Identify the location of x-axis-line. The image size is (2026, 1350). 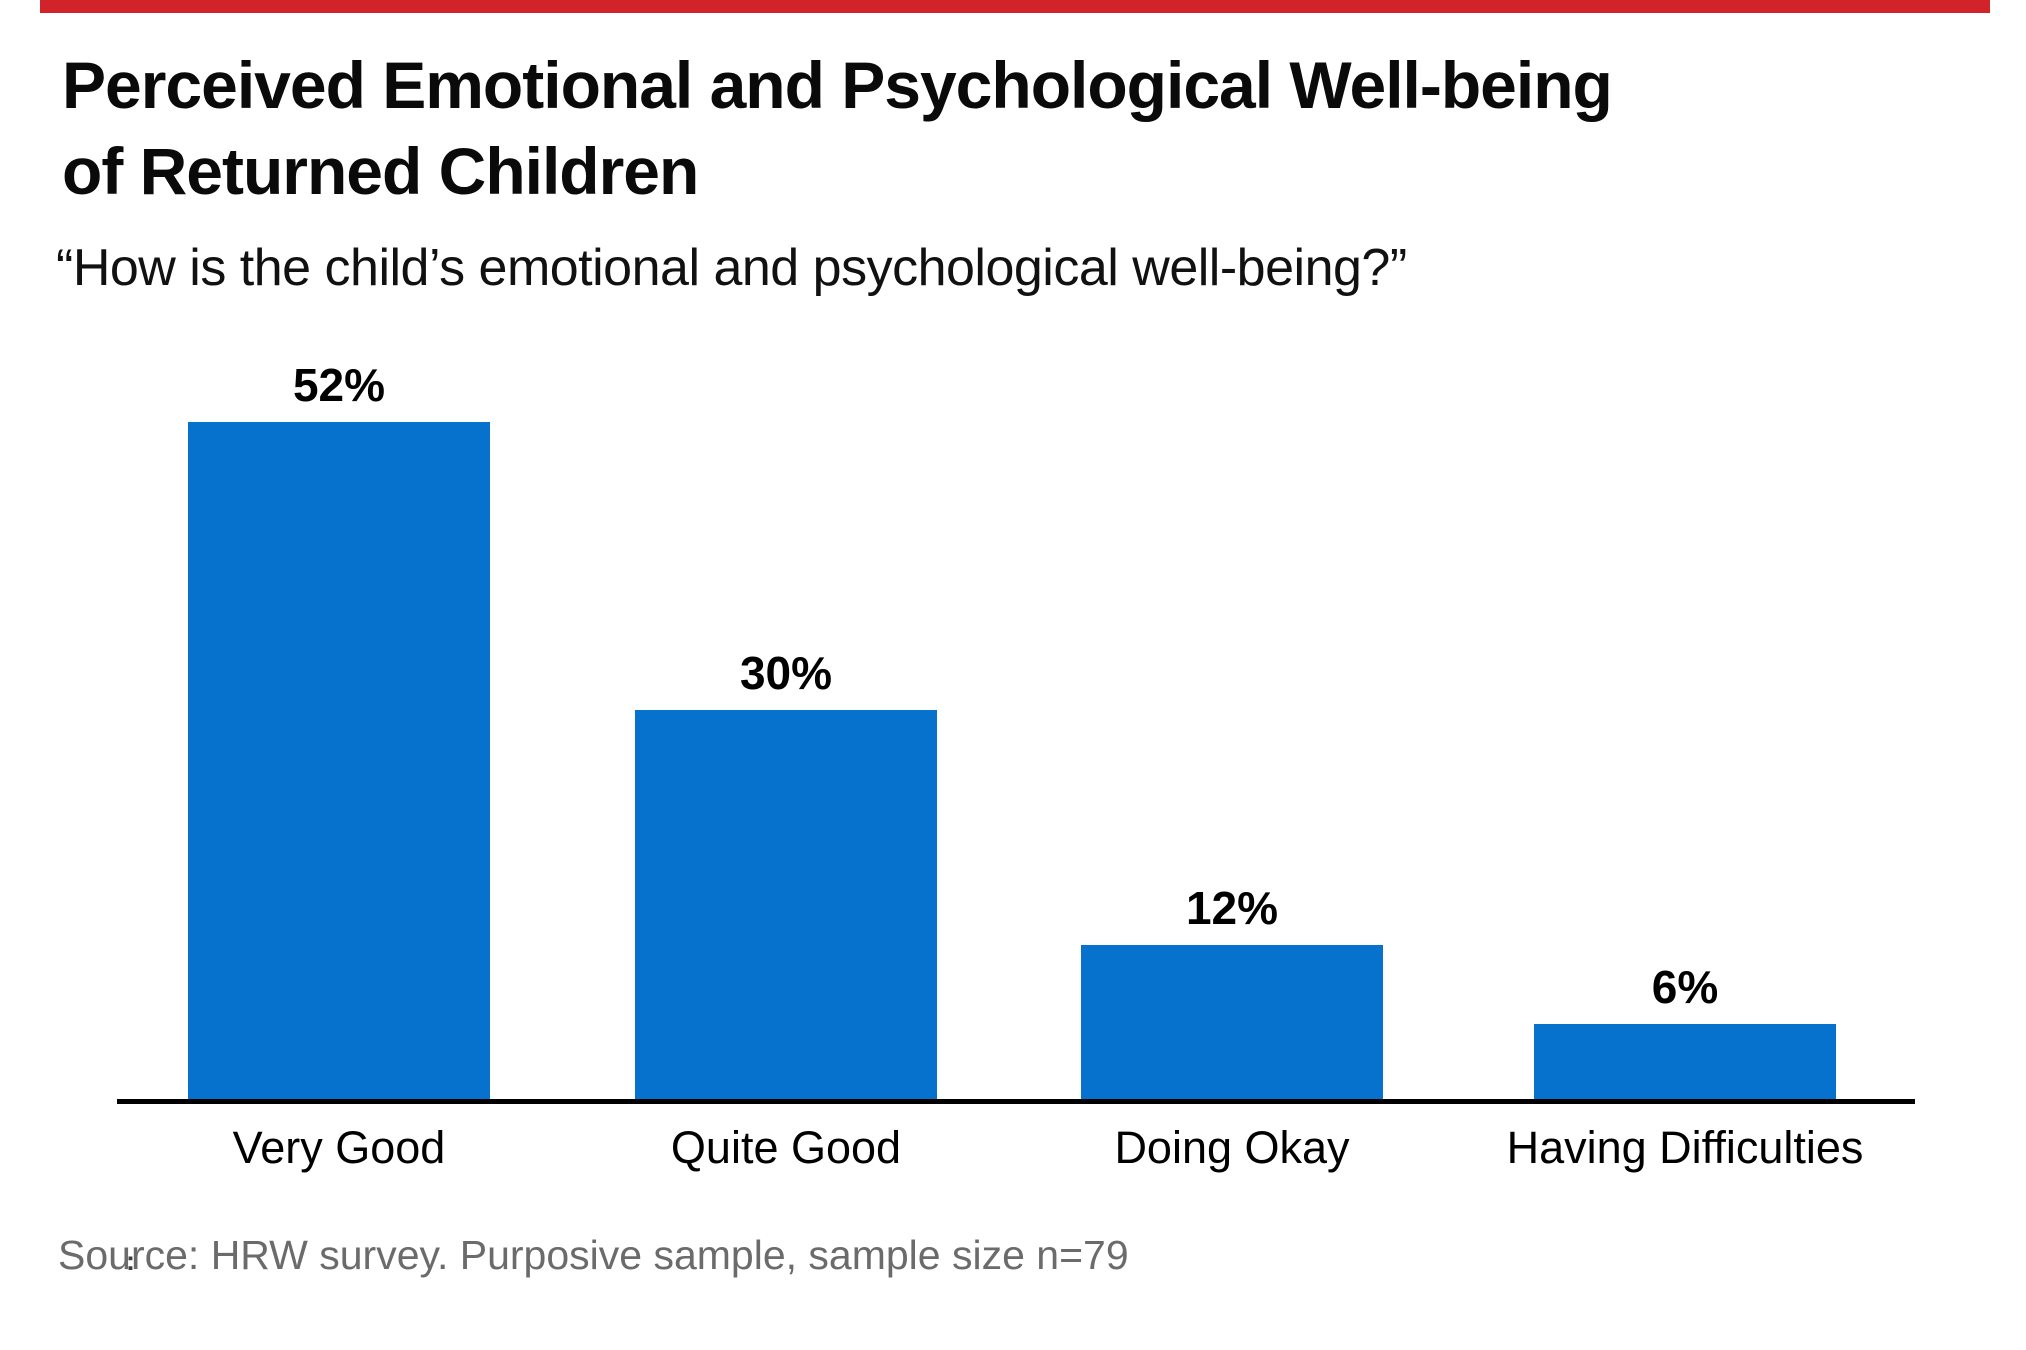
(1016, 1101).